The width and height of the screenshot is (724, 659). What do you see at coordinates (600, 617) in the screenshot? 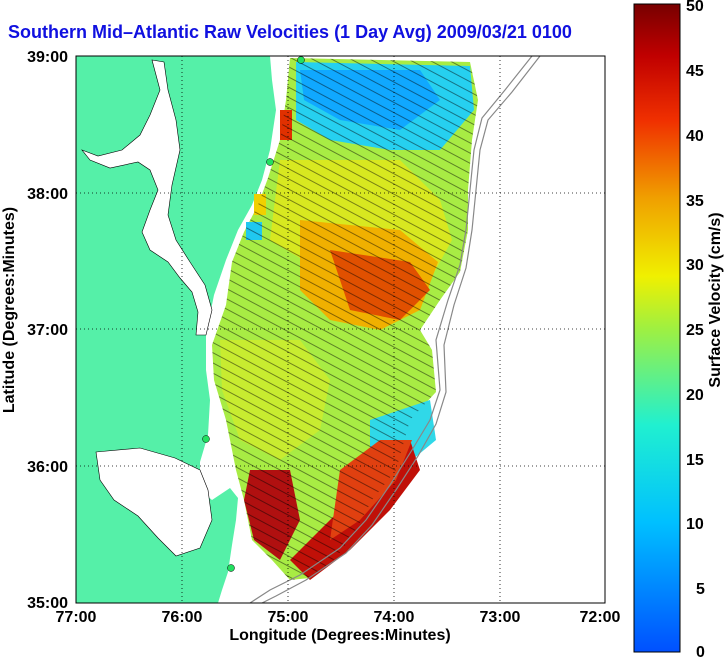
I see `x-tick-label: 72:00` at bounding box center [600, 617].